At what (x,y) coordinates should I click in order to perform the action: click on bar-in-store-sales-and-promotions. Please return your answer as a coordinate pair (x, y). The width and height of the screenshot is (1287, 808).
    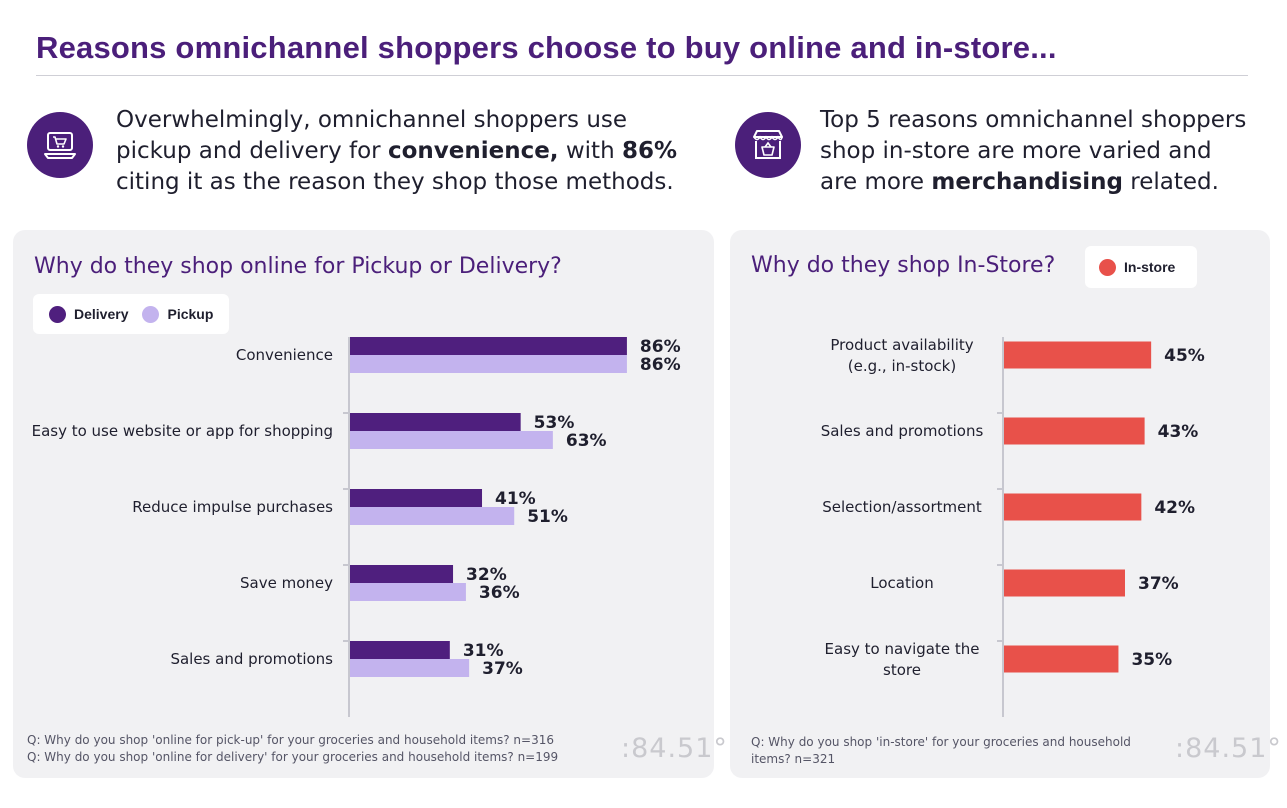
    Looking at the image, I should click on (1074, 431).